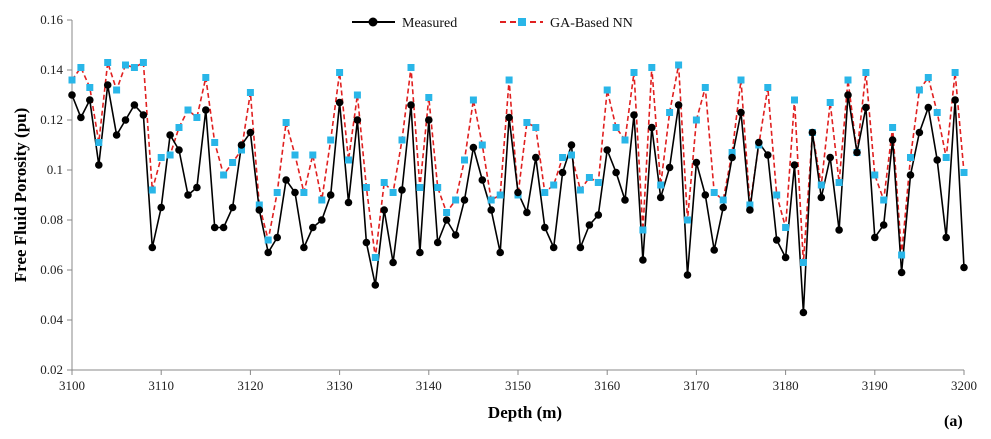 The height and width of the screenshot is (439, 991). I want to click on y-tick-label: 0.12, so click(51, 119).